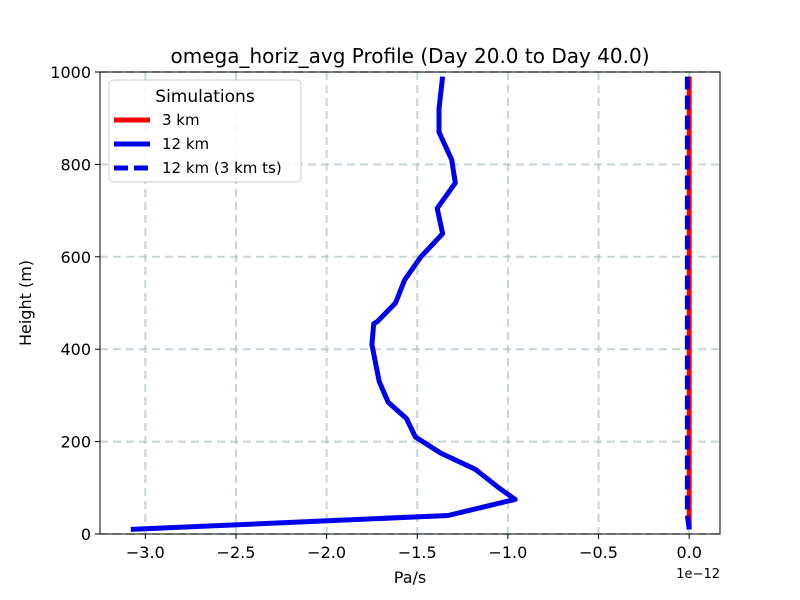  Describe the element at coordinates (222, 168) in the screenshot. I see `legend-label-12km-3kmts: 12 km (3 km ts)` at that location.